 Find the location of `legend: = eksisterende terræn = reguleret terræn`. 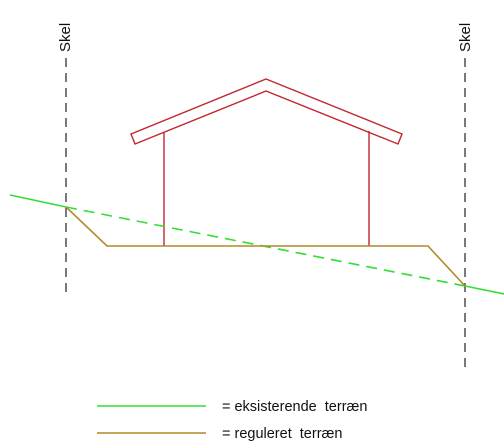

legend: = eksisterende terræn = reguleret terræn is located at coordinates (232, 420).